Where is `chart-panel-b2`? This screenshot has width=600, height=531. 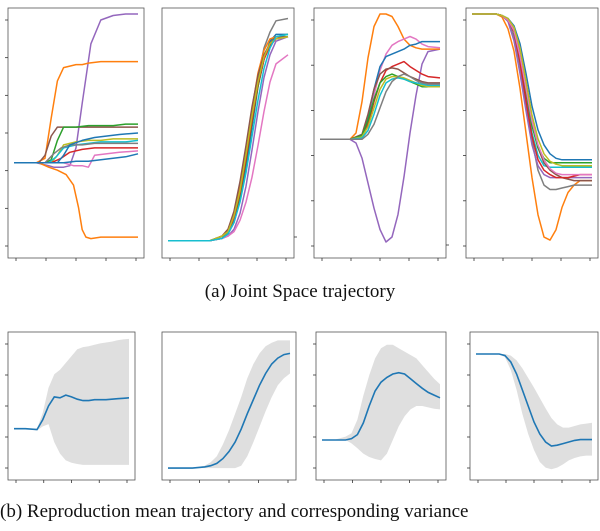
chart-panel-b2 is located at coordinates (229, 407).